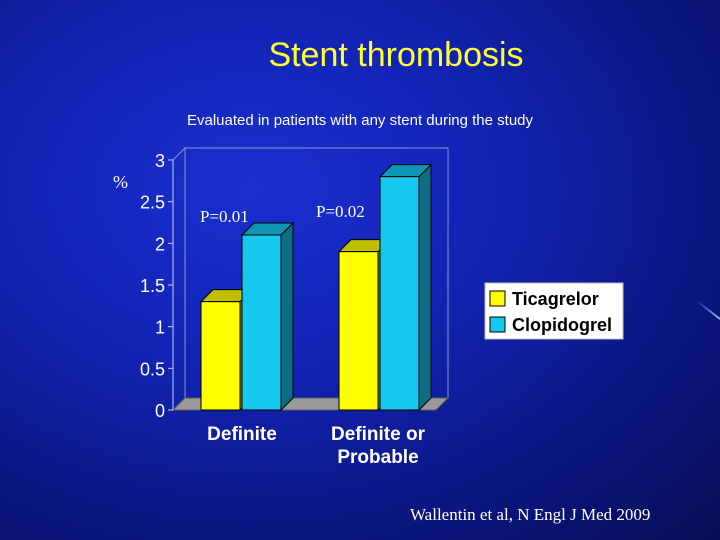  Describe the element at coordinates (497, 298) in the screenshot. I see `legend-swatch-ticagrelor` at that location.